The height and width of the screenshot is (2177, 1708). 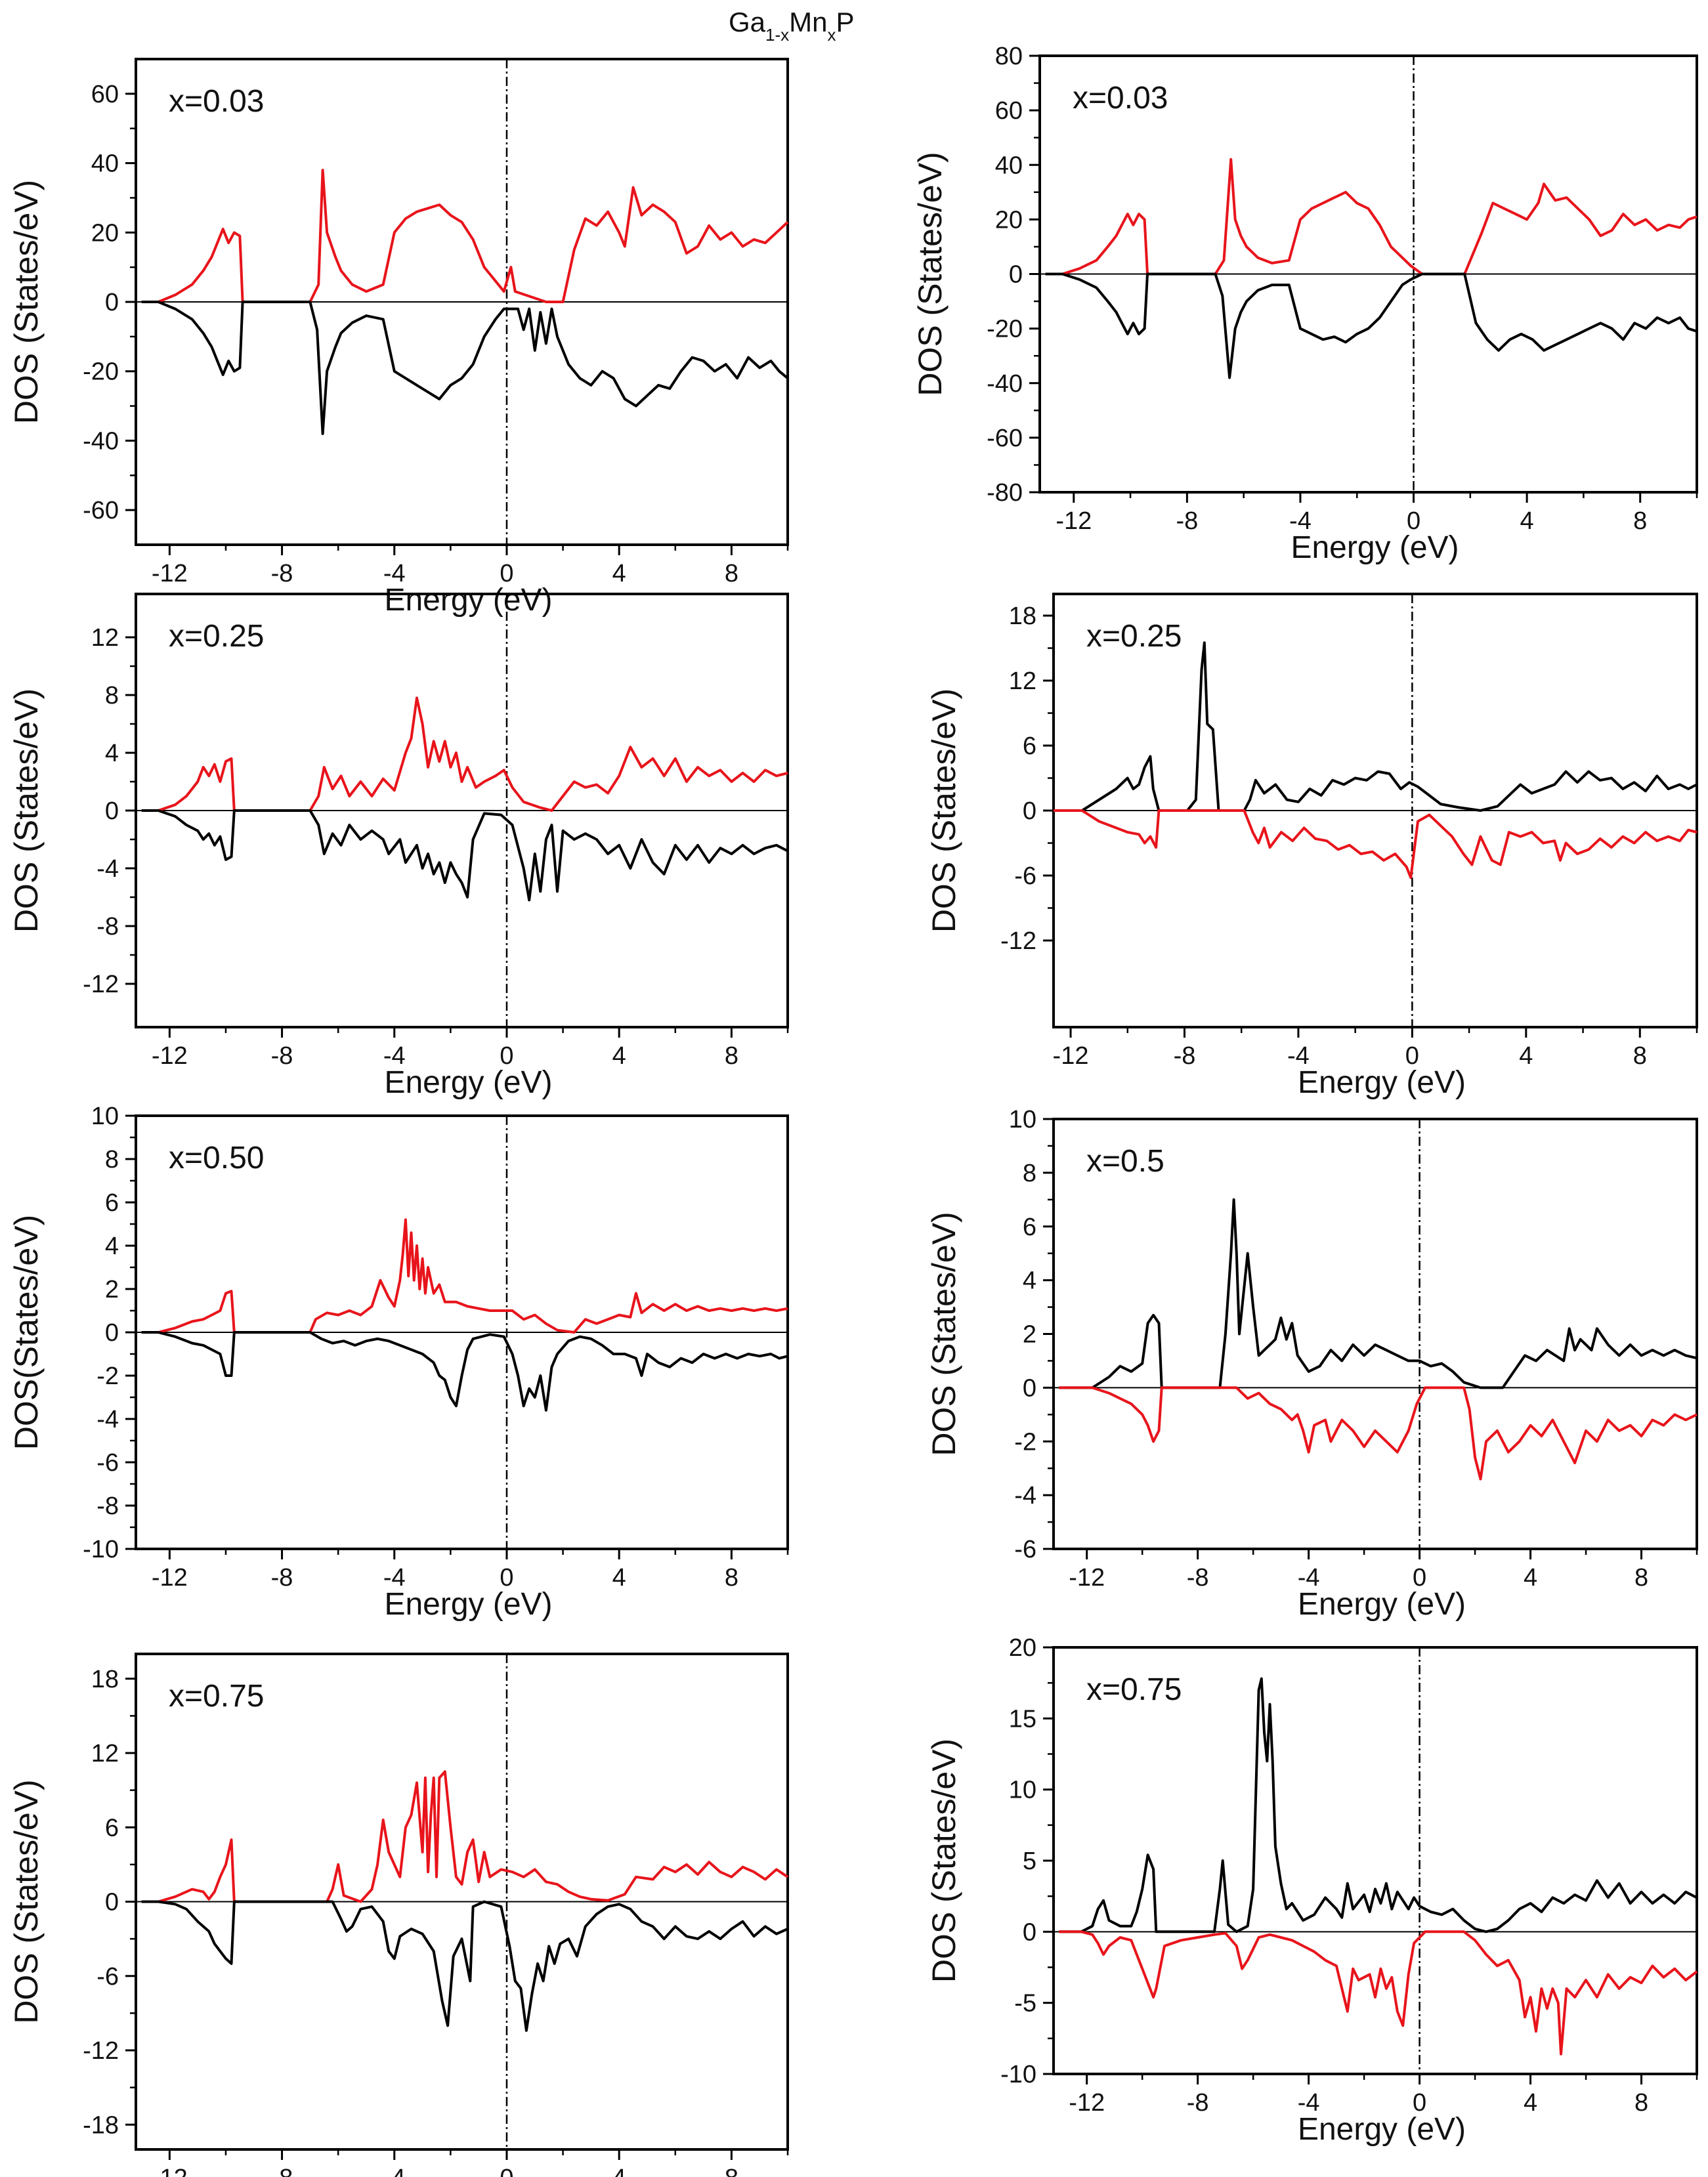 What do you see at coordinates (1018, 2074) in the screenshot?
I see `y-tick-label: -10` at bounding box center [1018, 2074].